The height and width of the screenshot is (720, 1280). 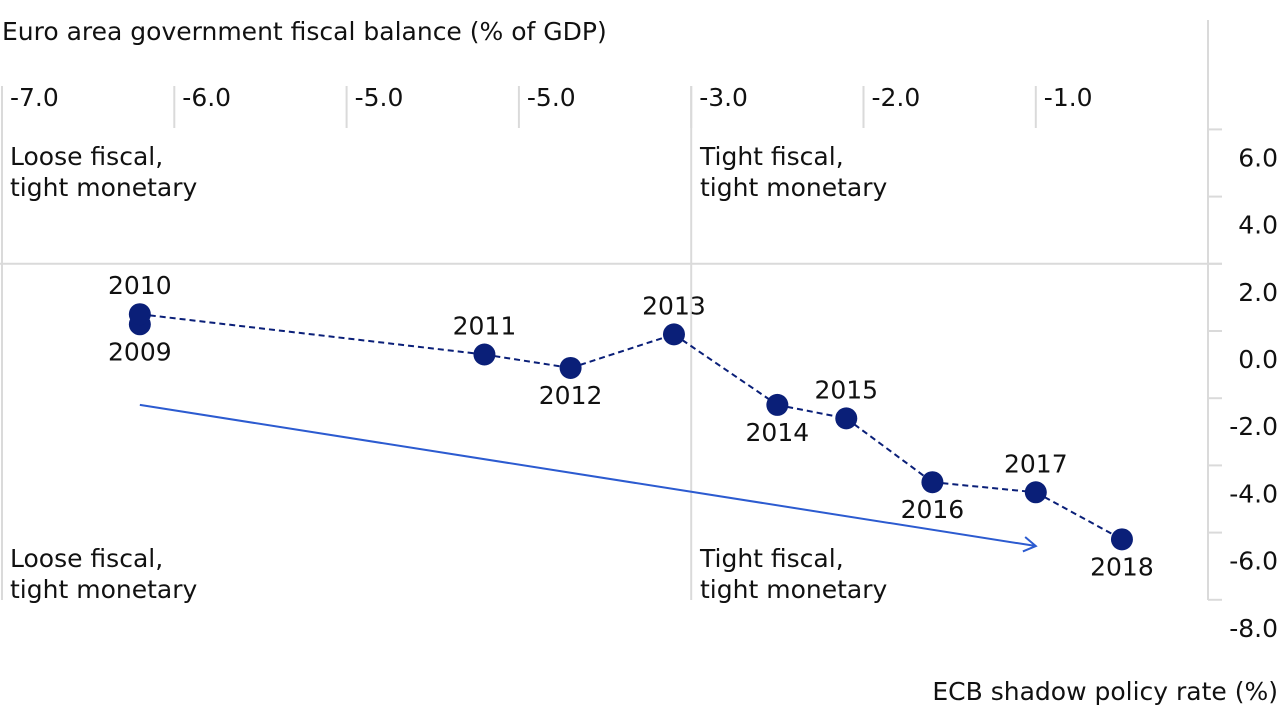 I want to click on y-tick-label: -8.0, so click(x=1253, y=628).